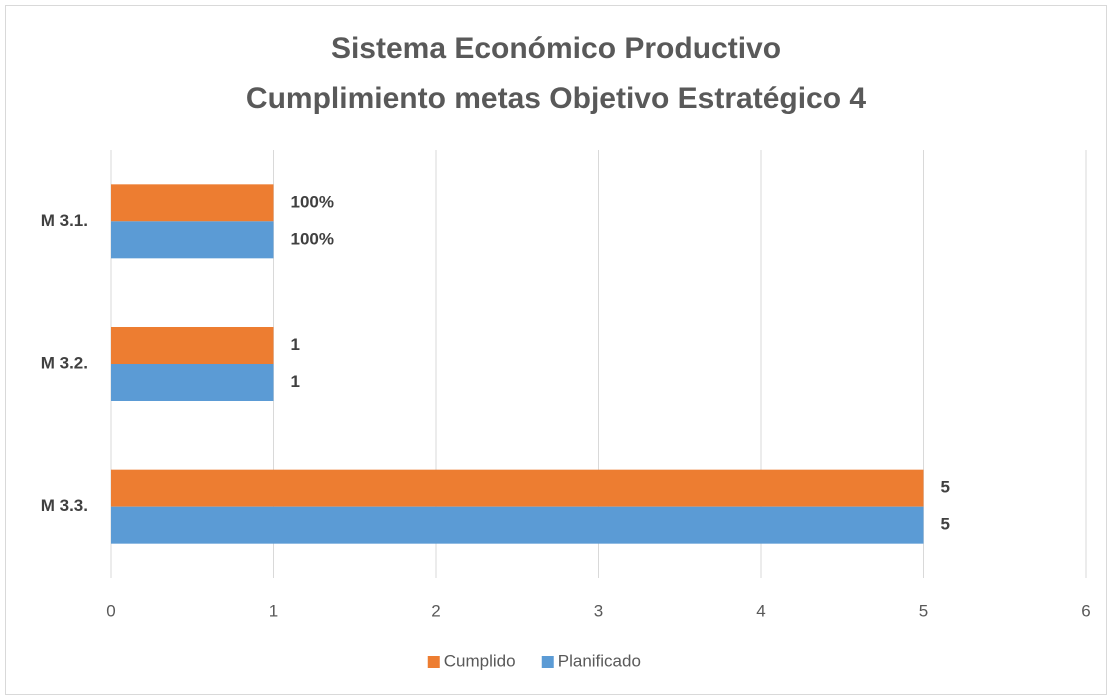 The image size is (1112, 700). What do you see at coordinates (110, 610) in the screenshot?
I see `x-tick-label: 0` at bounding box center [110, 610].